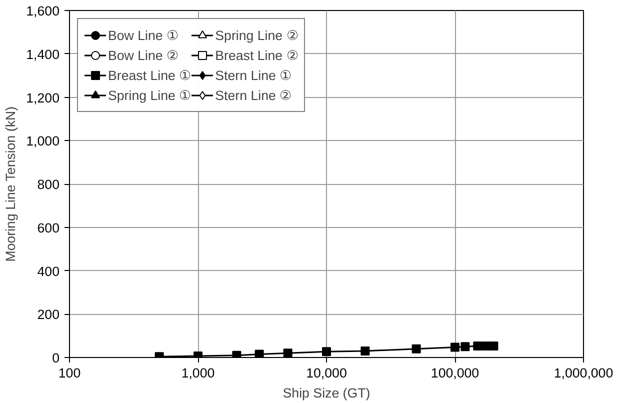 This screenshot has width=628, height=403. Describe the element at coordinates (253, 75) in the screenshot. I see `legend-label: Stern Line ①` at that location.